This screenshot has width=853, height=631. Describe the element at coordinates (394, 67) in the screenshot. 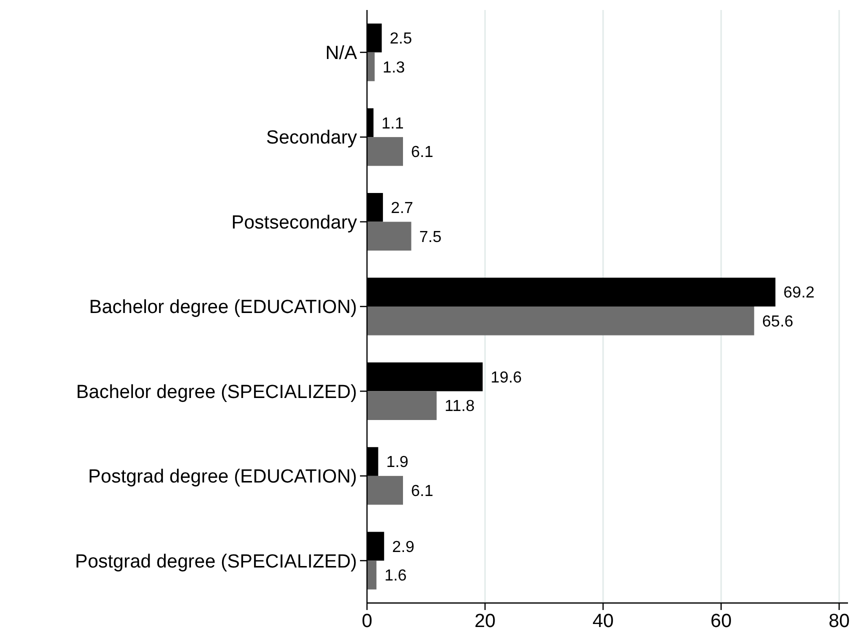

I see `data-label: 1.3` at that location.